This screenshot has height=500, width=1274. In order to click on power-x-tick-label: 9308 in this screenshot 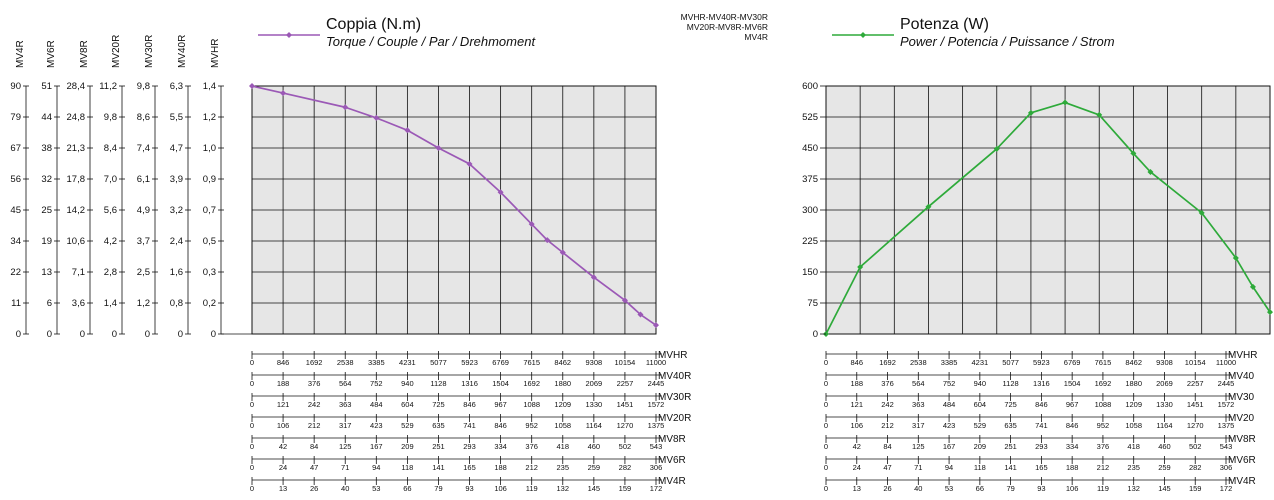, I will do `click(1164, 362)`.